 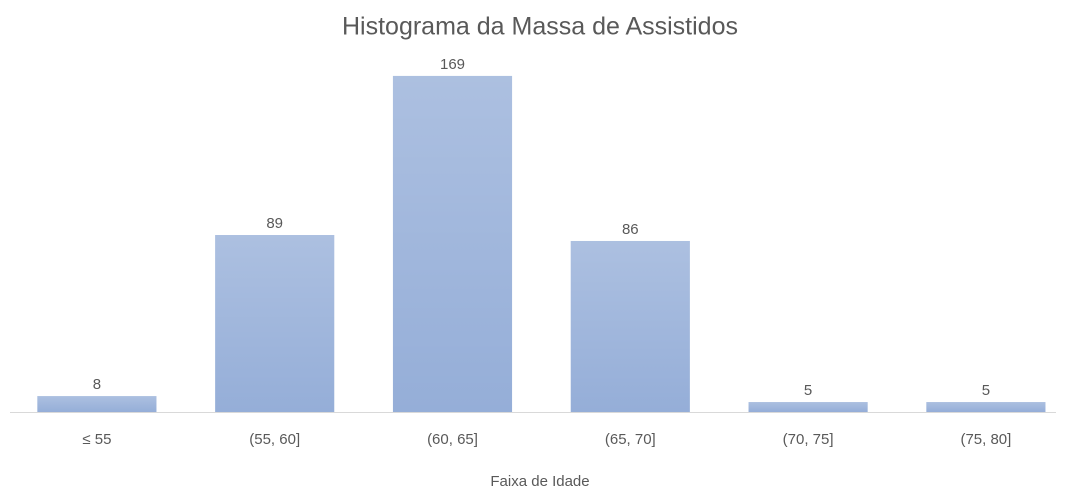 I want to click on chart-title: Histograma da Massa de Assistidos, so click(x=540, y=27).